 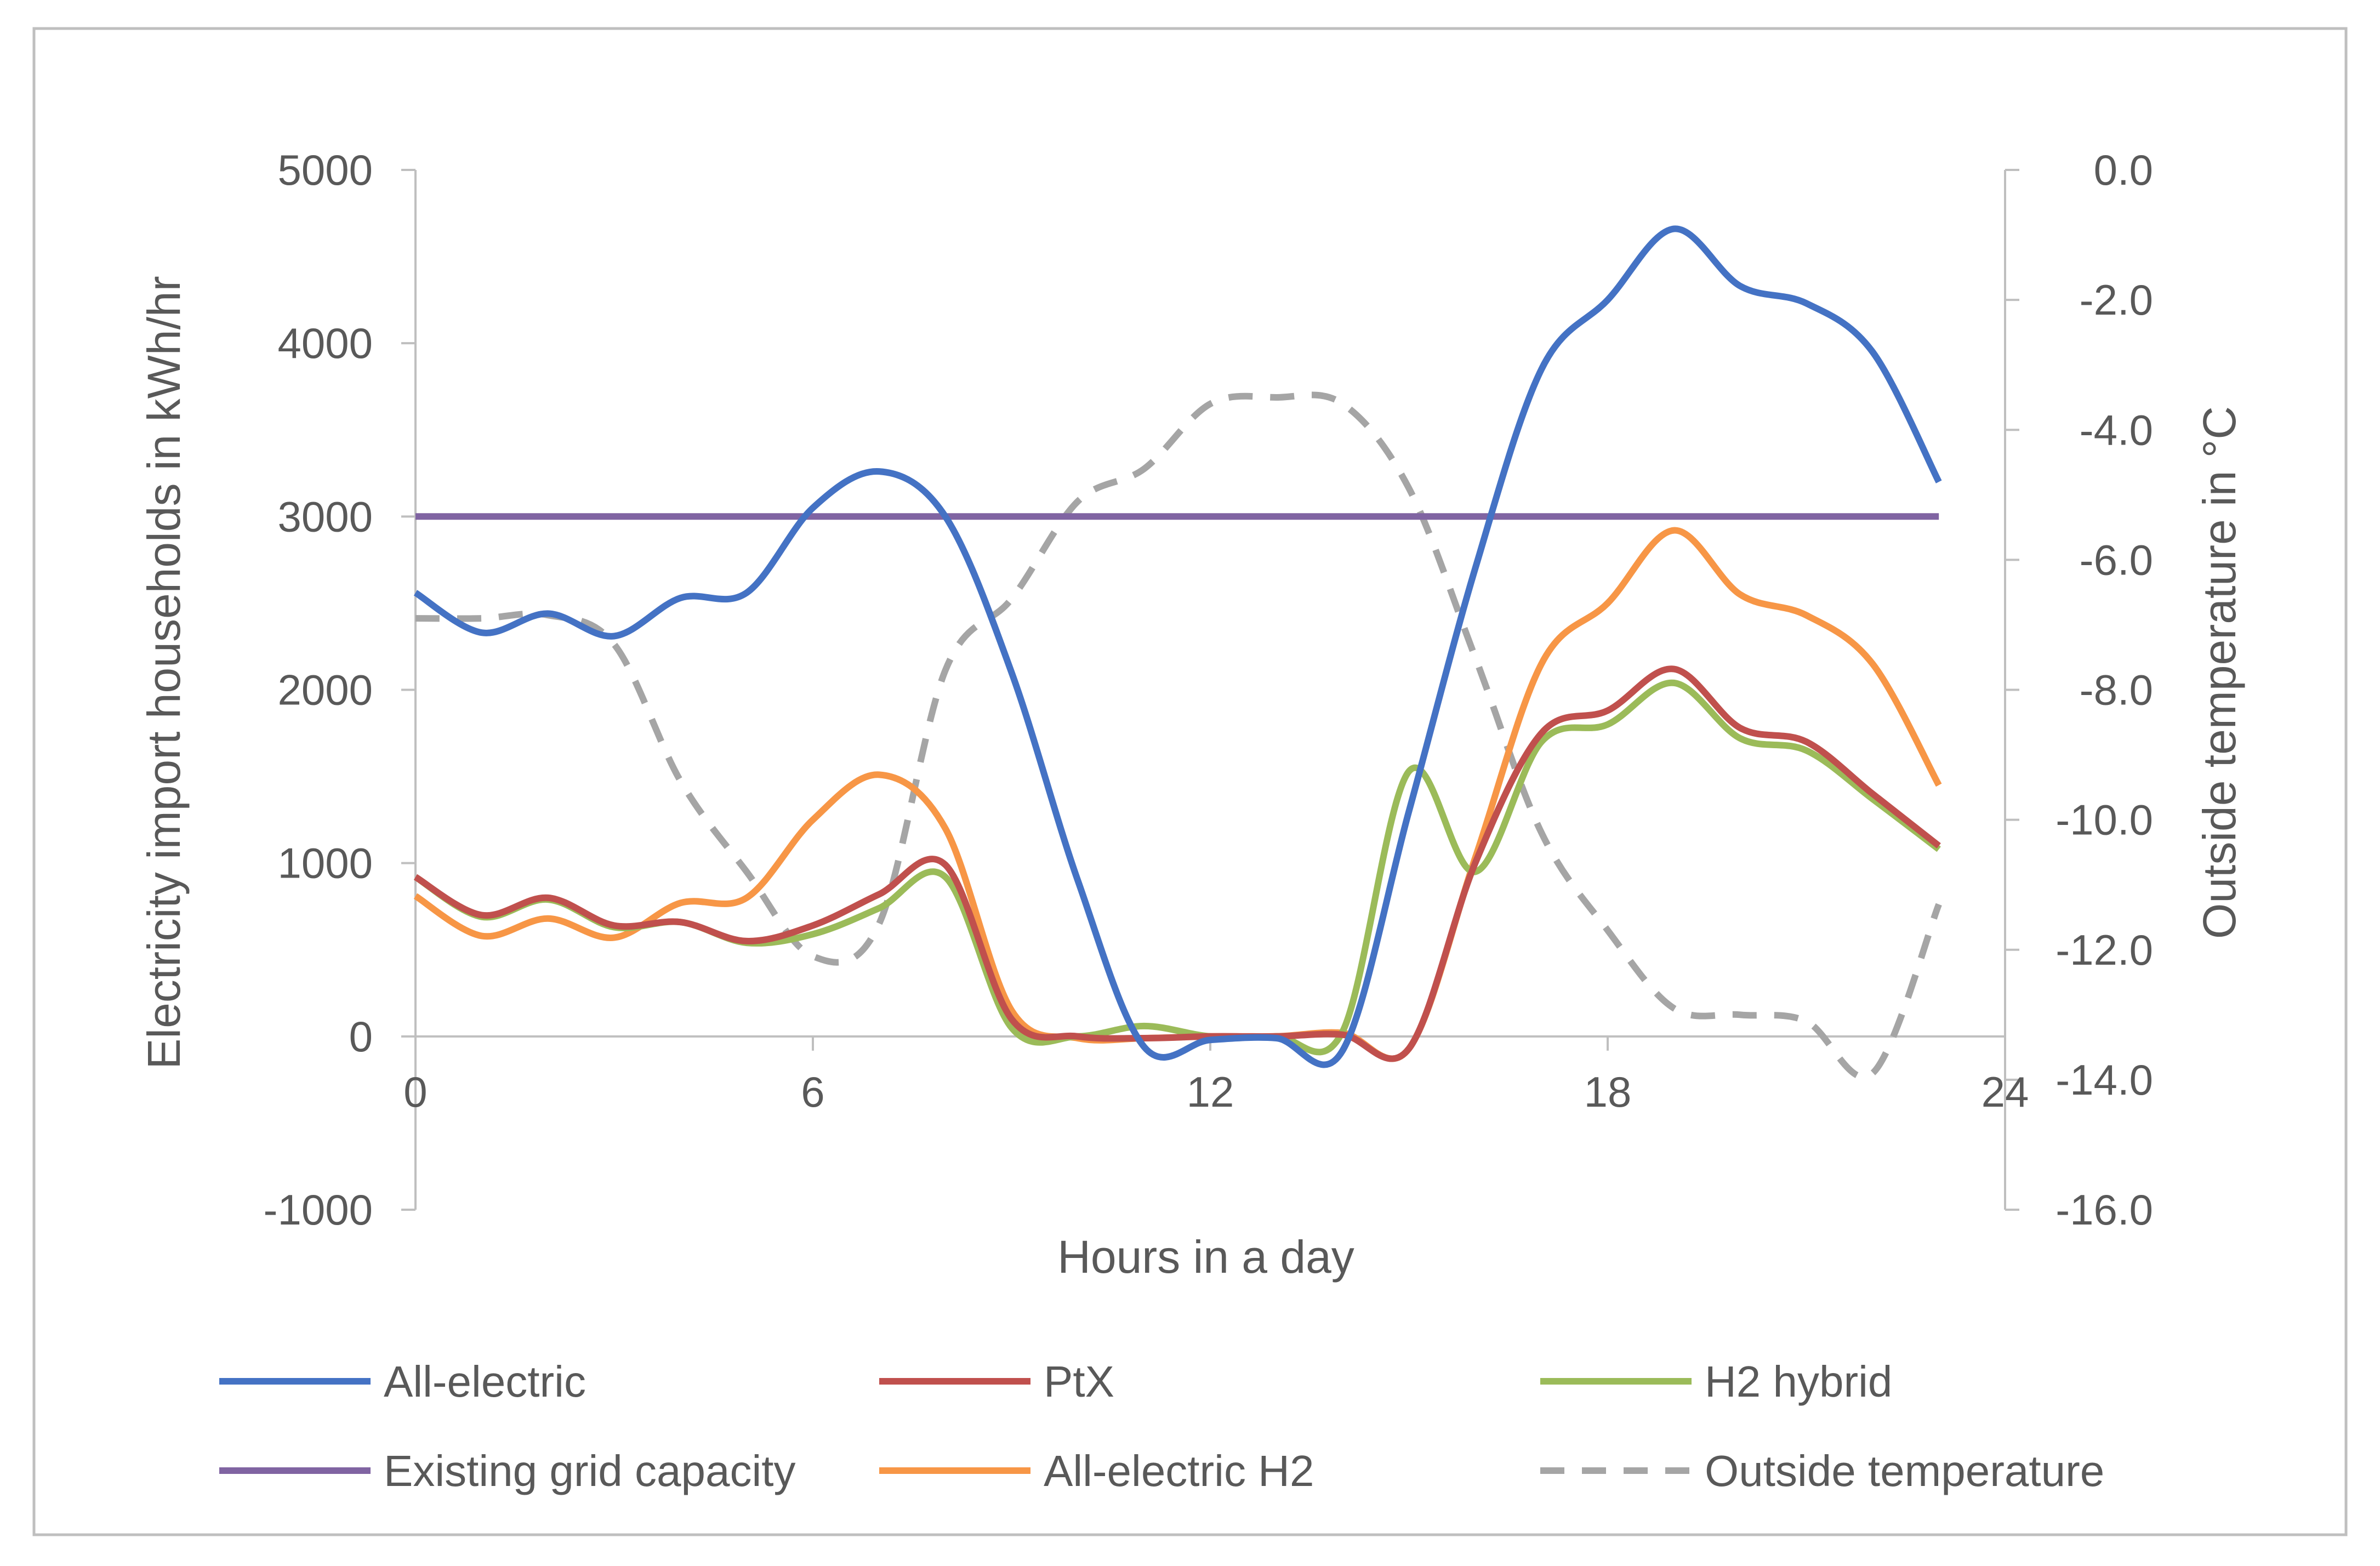 I want to click on legend-item-outside-temperature: Outside temperature, so click(x=1822, y=1471).